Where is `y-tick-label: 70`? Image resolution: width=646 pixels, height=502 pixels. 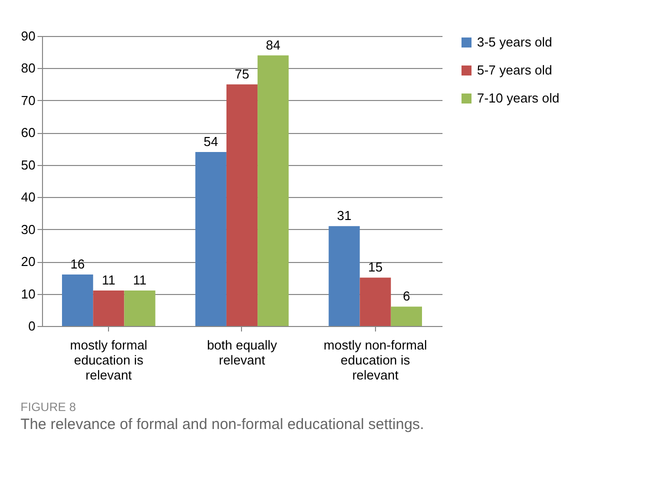
y-tick-label: 70 is located at coordinates (28, 100).